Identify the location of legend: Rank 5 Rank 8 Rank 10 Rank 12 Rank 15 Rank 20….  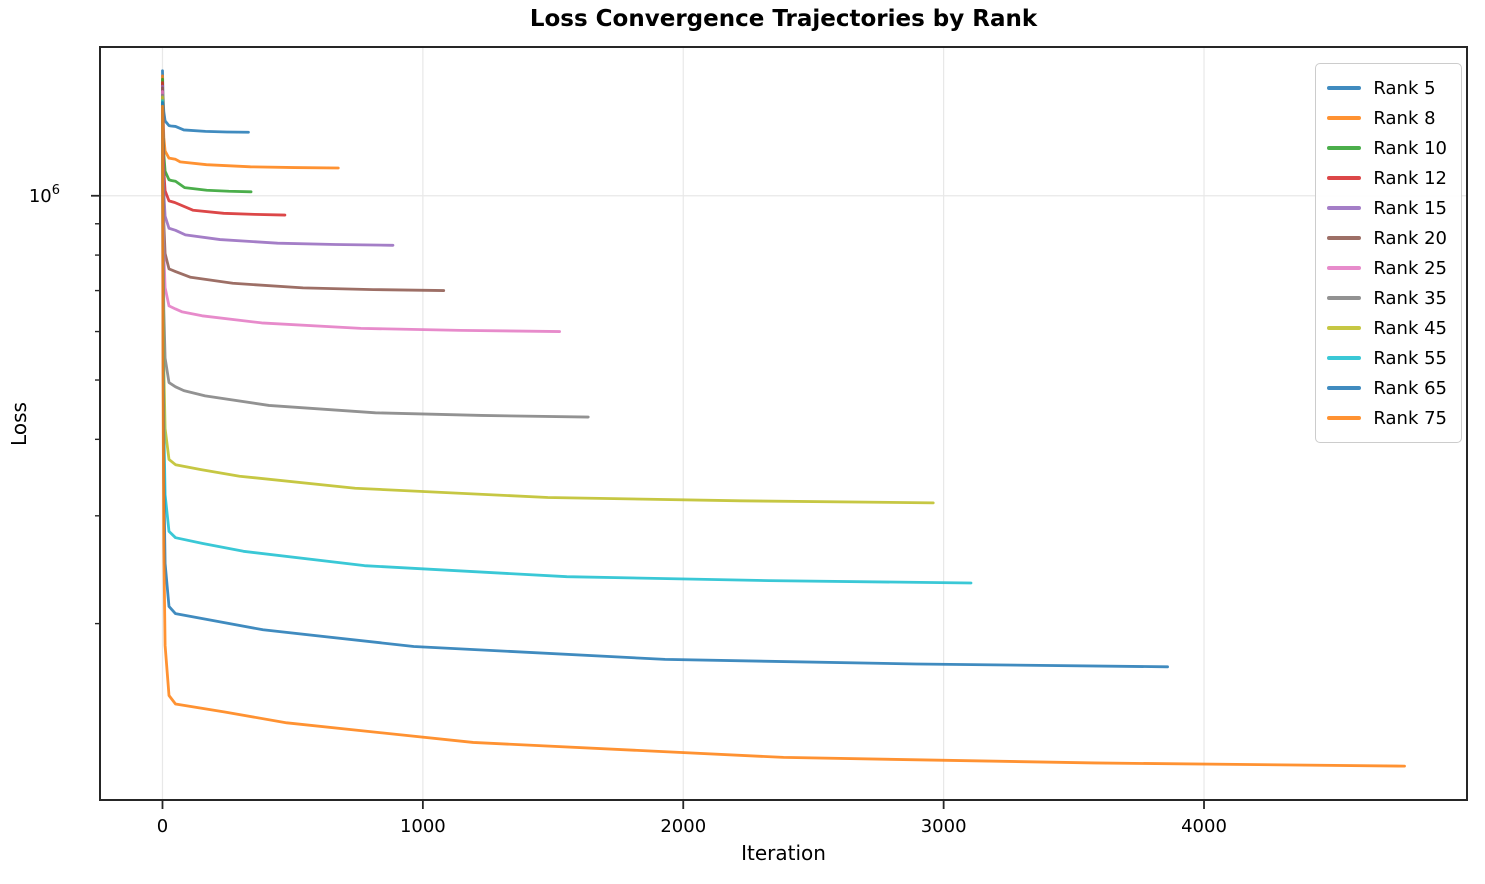
(1388, 253).